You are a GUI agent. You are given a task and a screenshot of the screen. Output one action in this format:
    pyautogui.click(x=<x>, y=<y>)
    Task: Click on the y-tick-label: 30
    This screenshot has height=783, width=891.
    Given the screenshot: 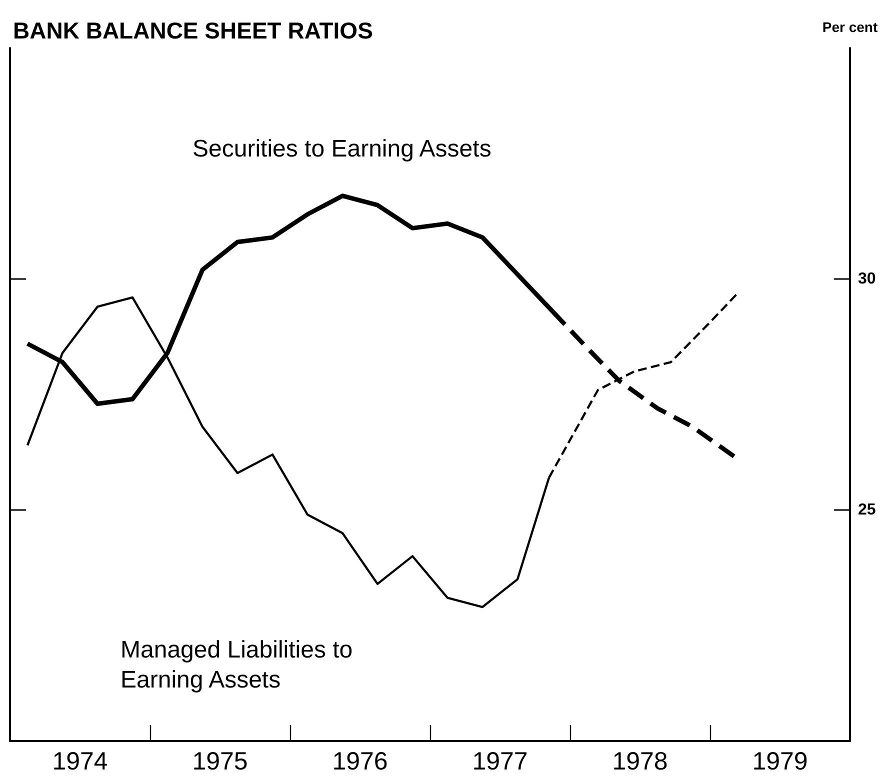 What is the action you would take?
    pyautogui.click(x=867, y=279)
    